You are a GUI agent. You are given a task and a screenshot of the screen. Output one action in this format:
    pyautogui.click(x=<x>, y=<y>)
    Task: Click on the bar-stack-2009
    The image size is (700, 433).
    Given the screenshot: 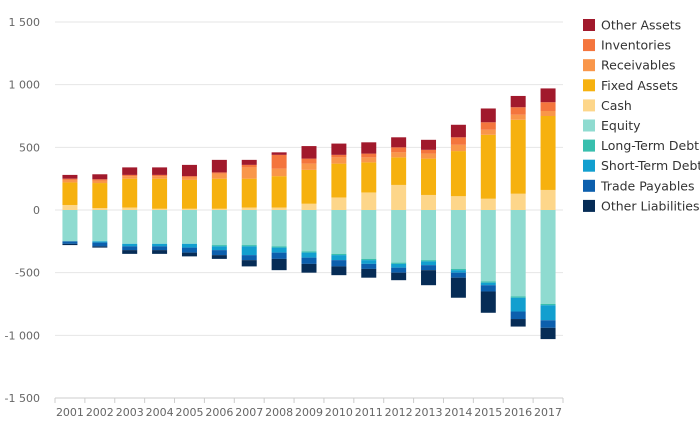 What is the action you would take?
    pyautogui.click(x=309, y=209)
    